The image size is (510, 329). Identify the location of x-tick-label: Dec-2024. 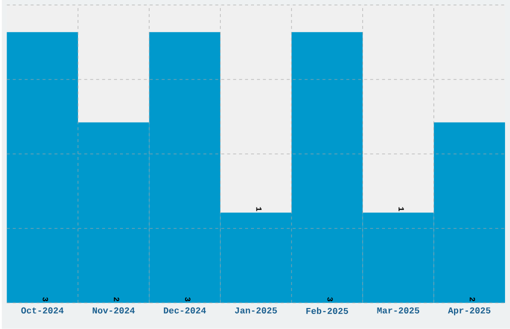
(185, 311).